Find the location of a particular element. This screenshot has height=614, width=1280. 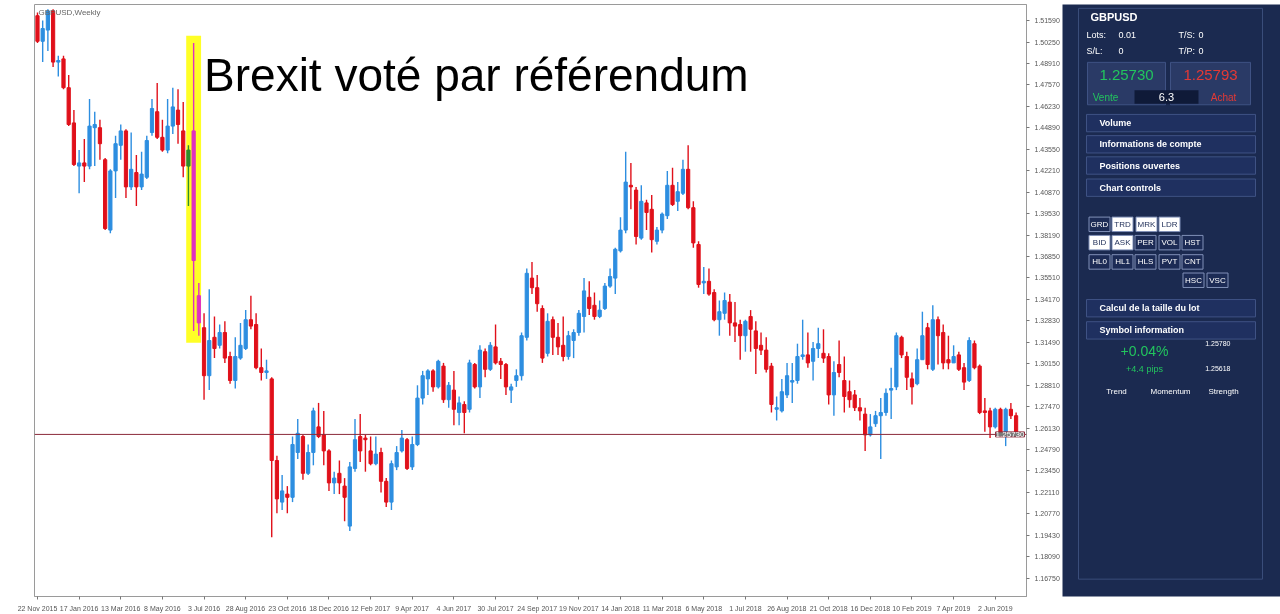

text: CNT is located at coordinates (1192, 262).